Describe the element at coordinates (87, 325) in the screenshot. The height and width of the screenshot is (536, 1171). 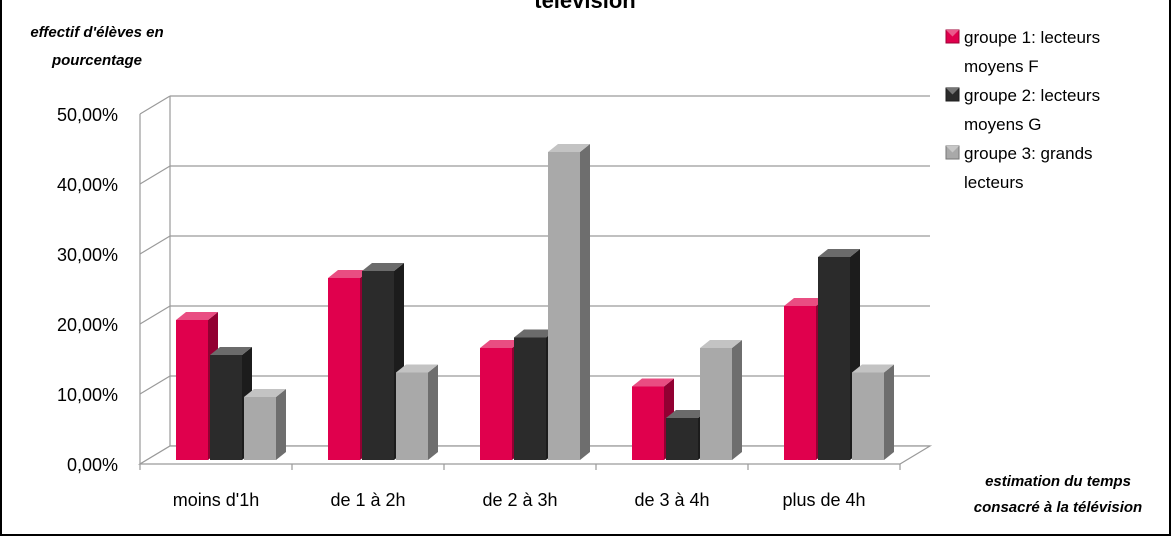
I see `y-tick-label: 20,00%` at that location.